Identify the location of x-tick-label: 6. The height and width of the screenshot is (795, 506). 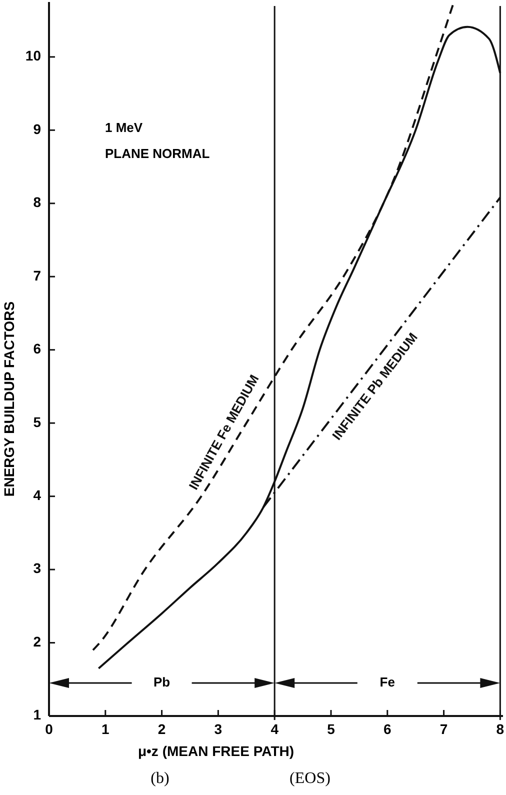
(387, 729).